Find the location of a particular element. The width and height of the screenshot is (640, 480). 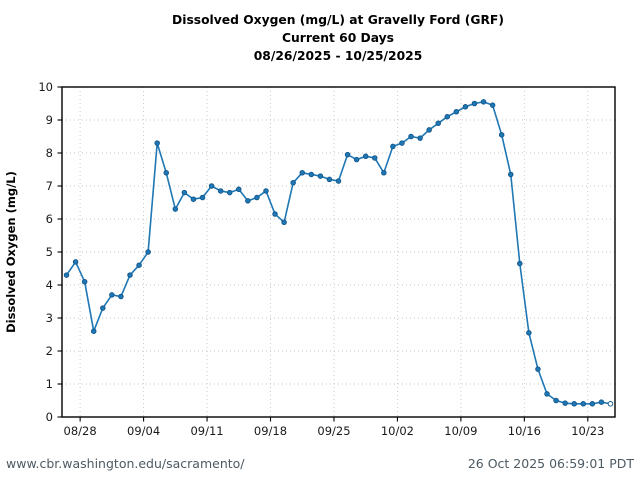

x-tick-label: 09/11 is located at coordinates (206, 431).